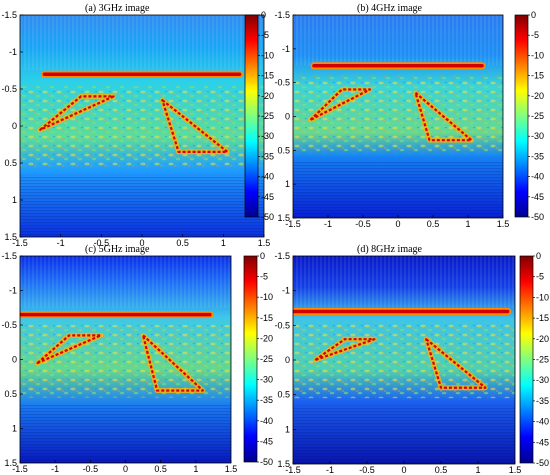 The width and height of the screenshot is (550, 475). I want to click on panel-title: (a) 3GHz image, so click(117, 8).